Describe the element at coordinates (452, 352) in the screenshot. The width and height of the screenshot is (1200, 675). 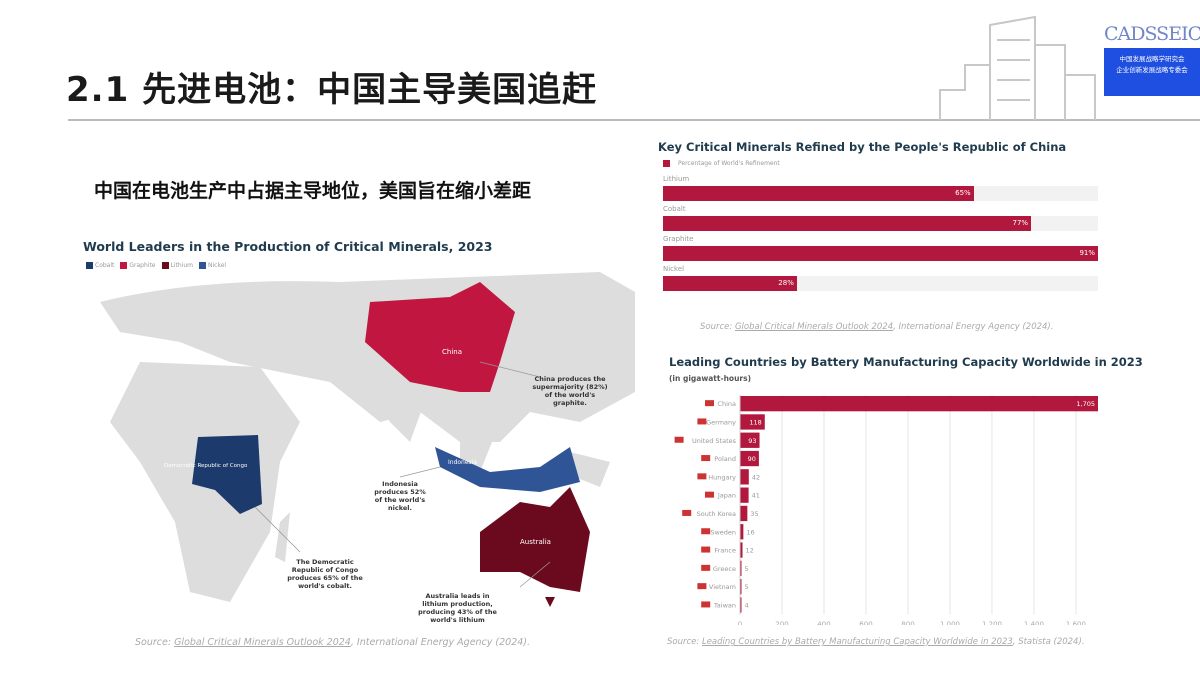
I see `map-label-china: China` at that location.